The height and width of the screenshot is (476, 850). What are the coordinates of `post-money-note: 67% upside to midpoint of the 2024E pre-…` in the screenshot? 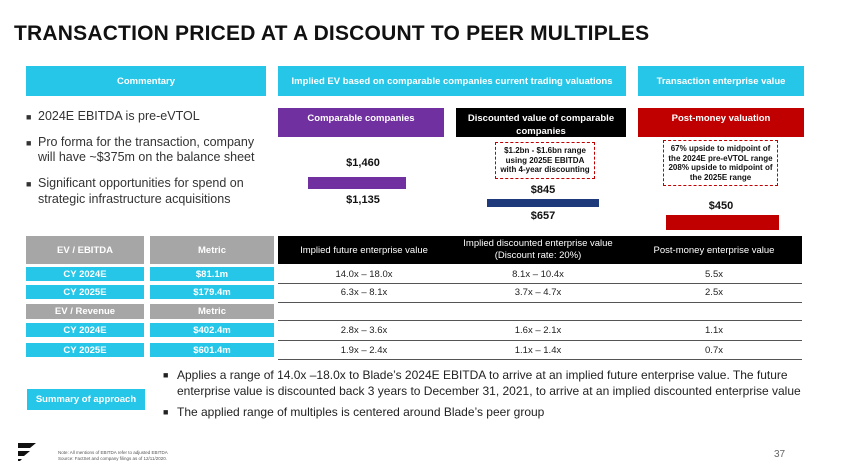 It's located at (720, 163).